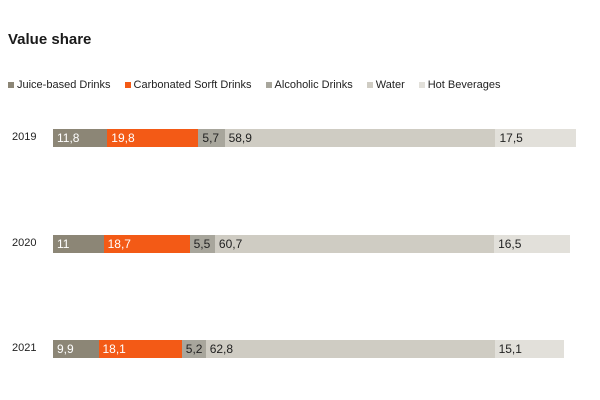  I want to click on legend-label-carbonated: Carbonated Sorft Drinks, so click(192, 85).